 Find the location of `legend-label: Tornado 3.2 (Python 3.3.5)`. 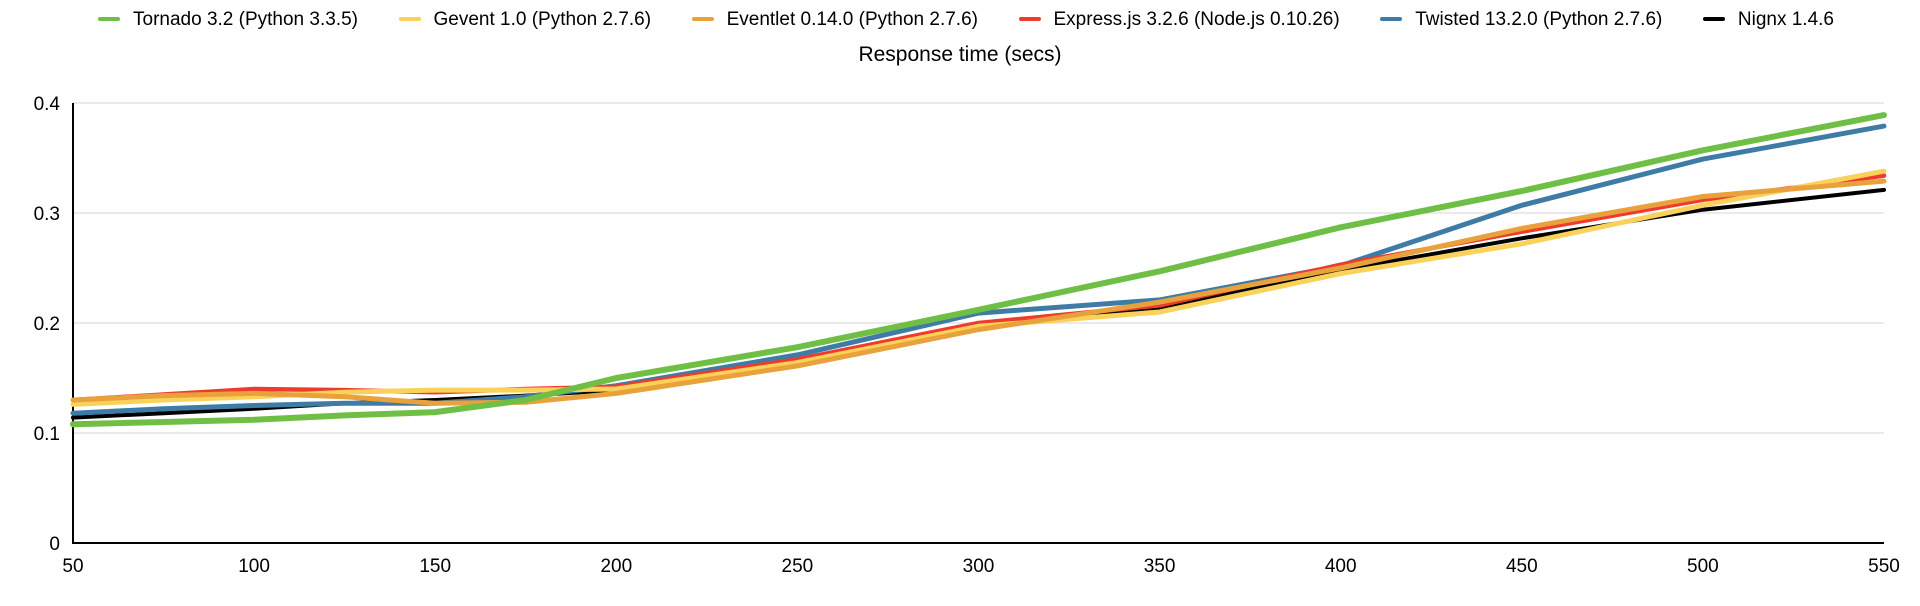

legend-label: Tornado 3.2 (Python 3.3.5) is located at coordinates (245, 19).